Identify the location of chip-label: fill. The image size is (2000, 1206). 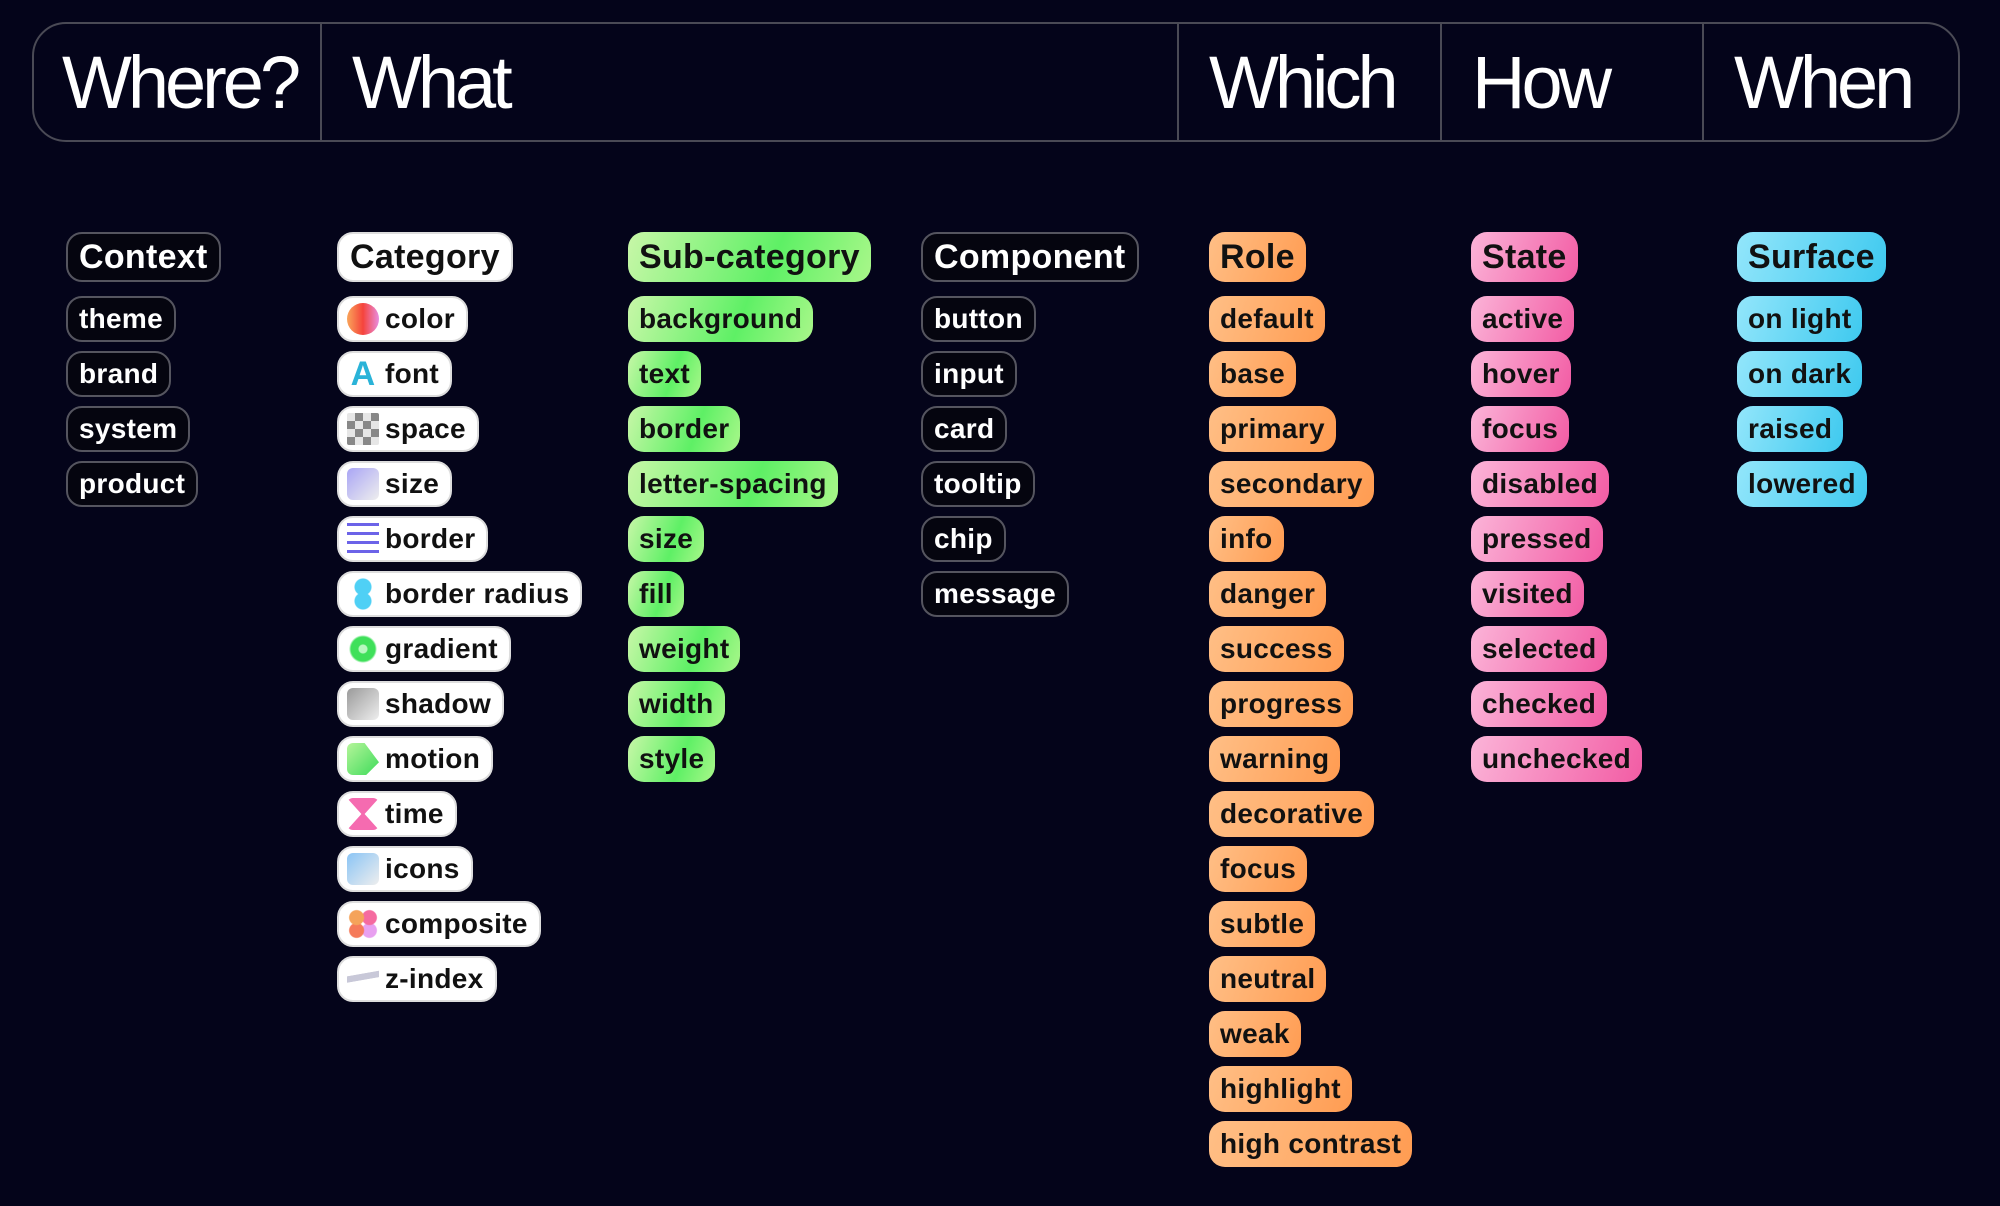
(656, 593).